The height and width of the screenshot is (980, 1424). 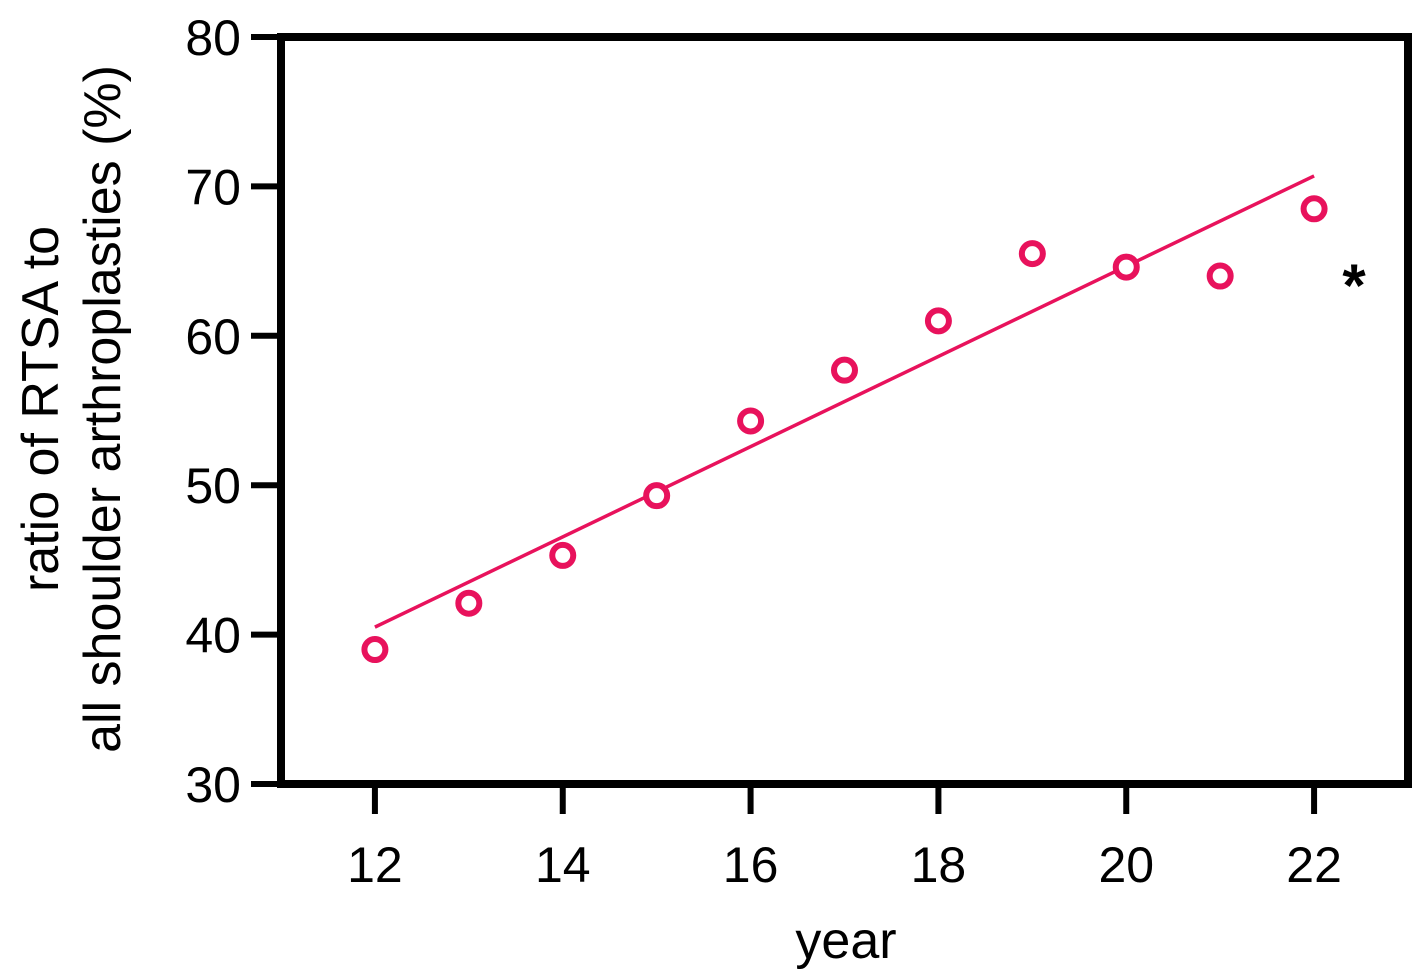 I want to click on x-tick-label: 18, so click(x=939, y=865).